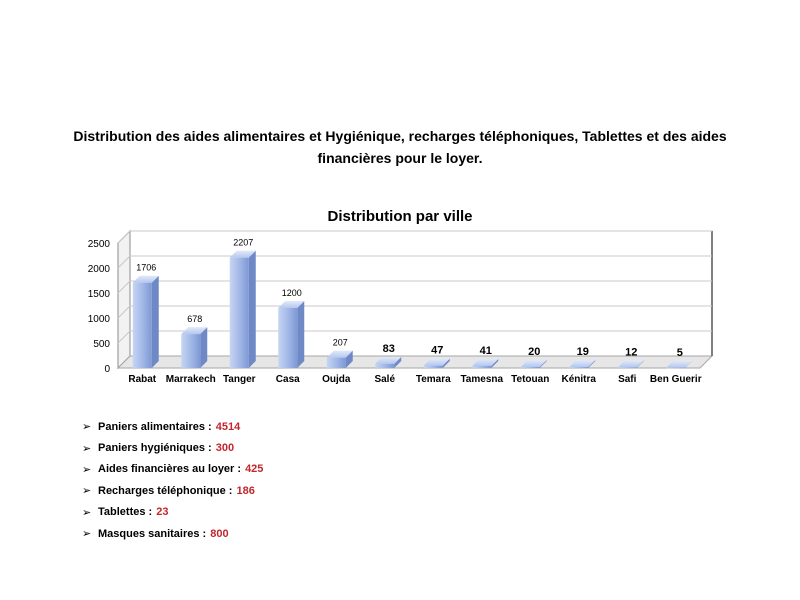  I want to click on y-tick-label: 1000, so click(99, 319).